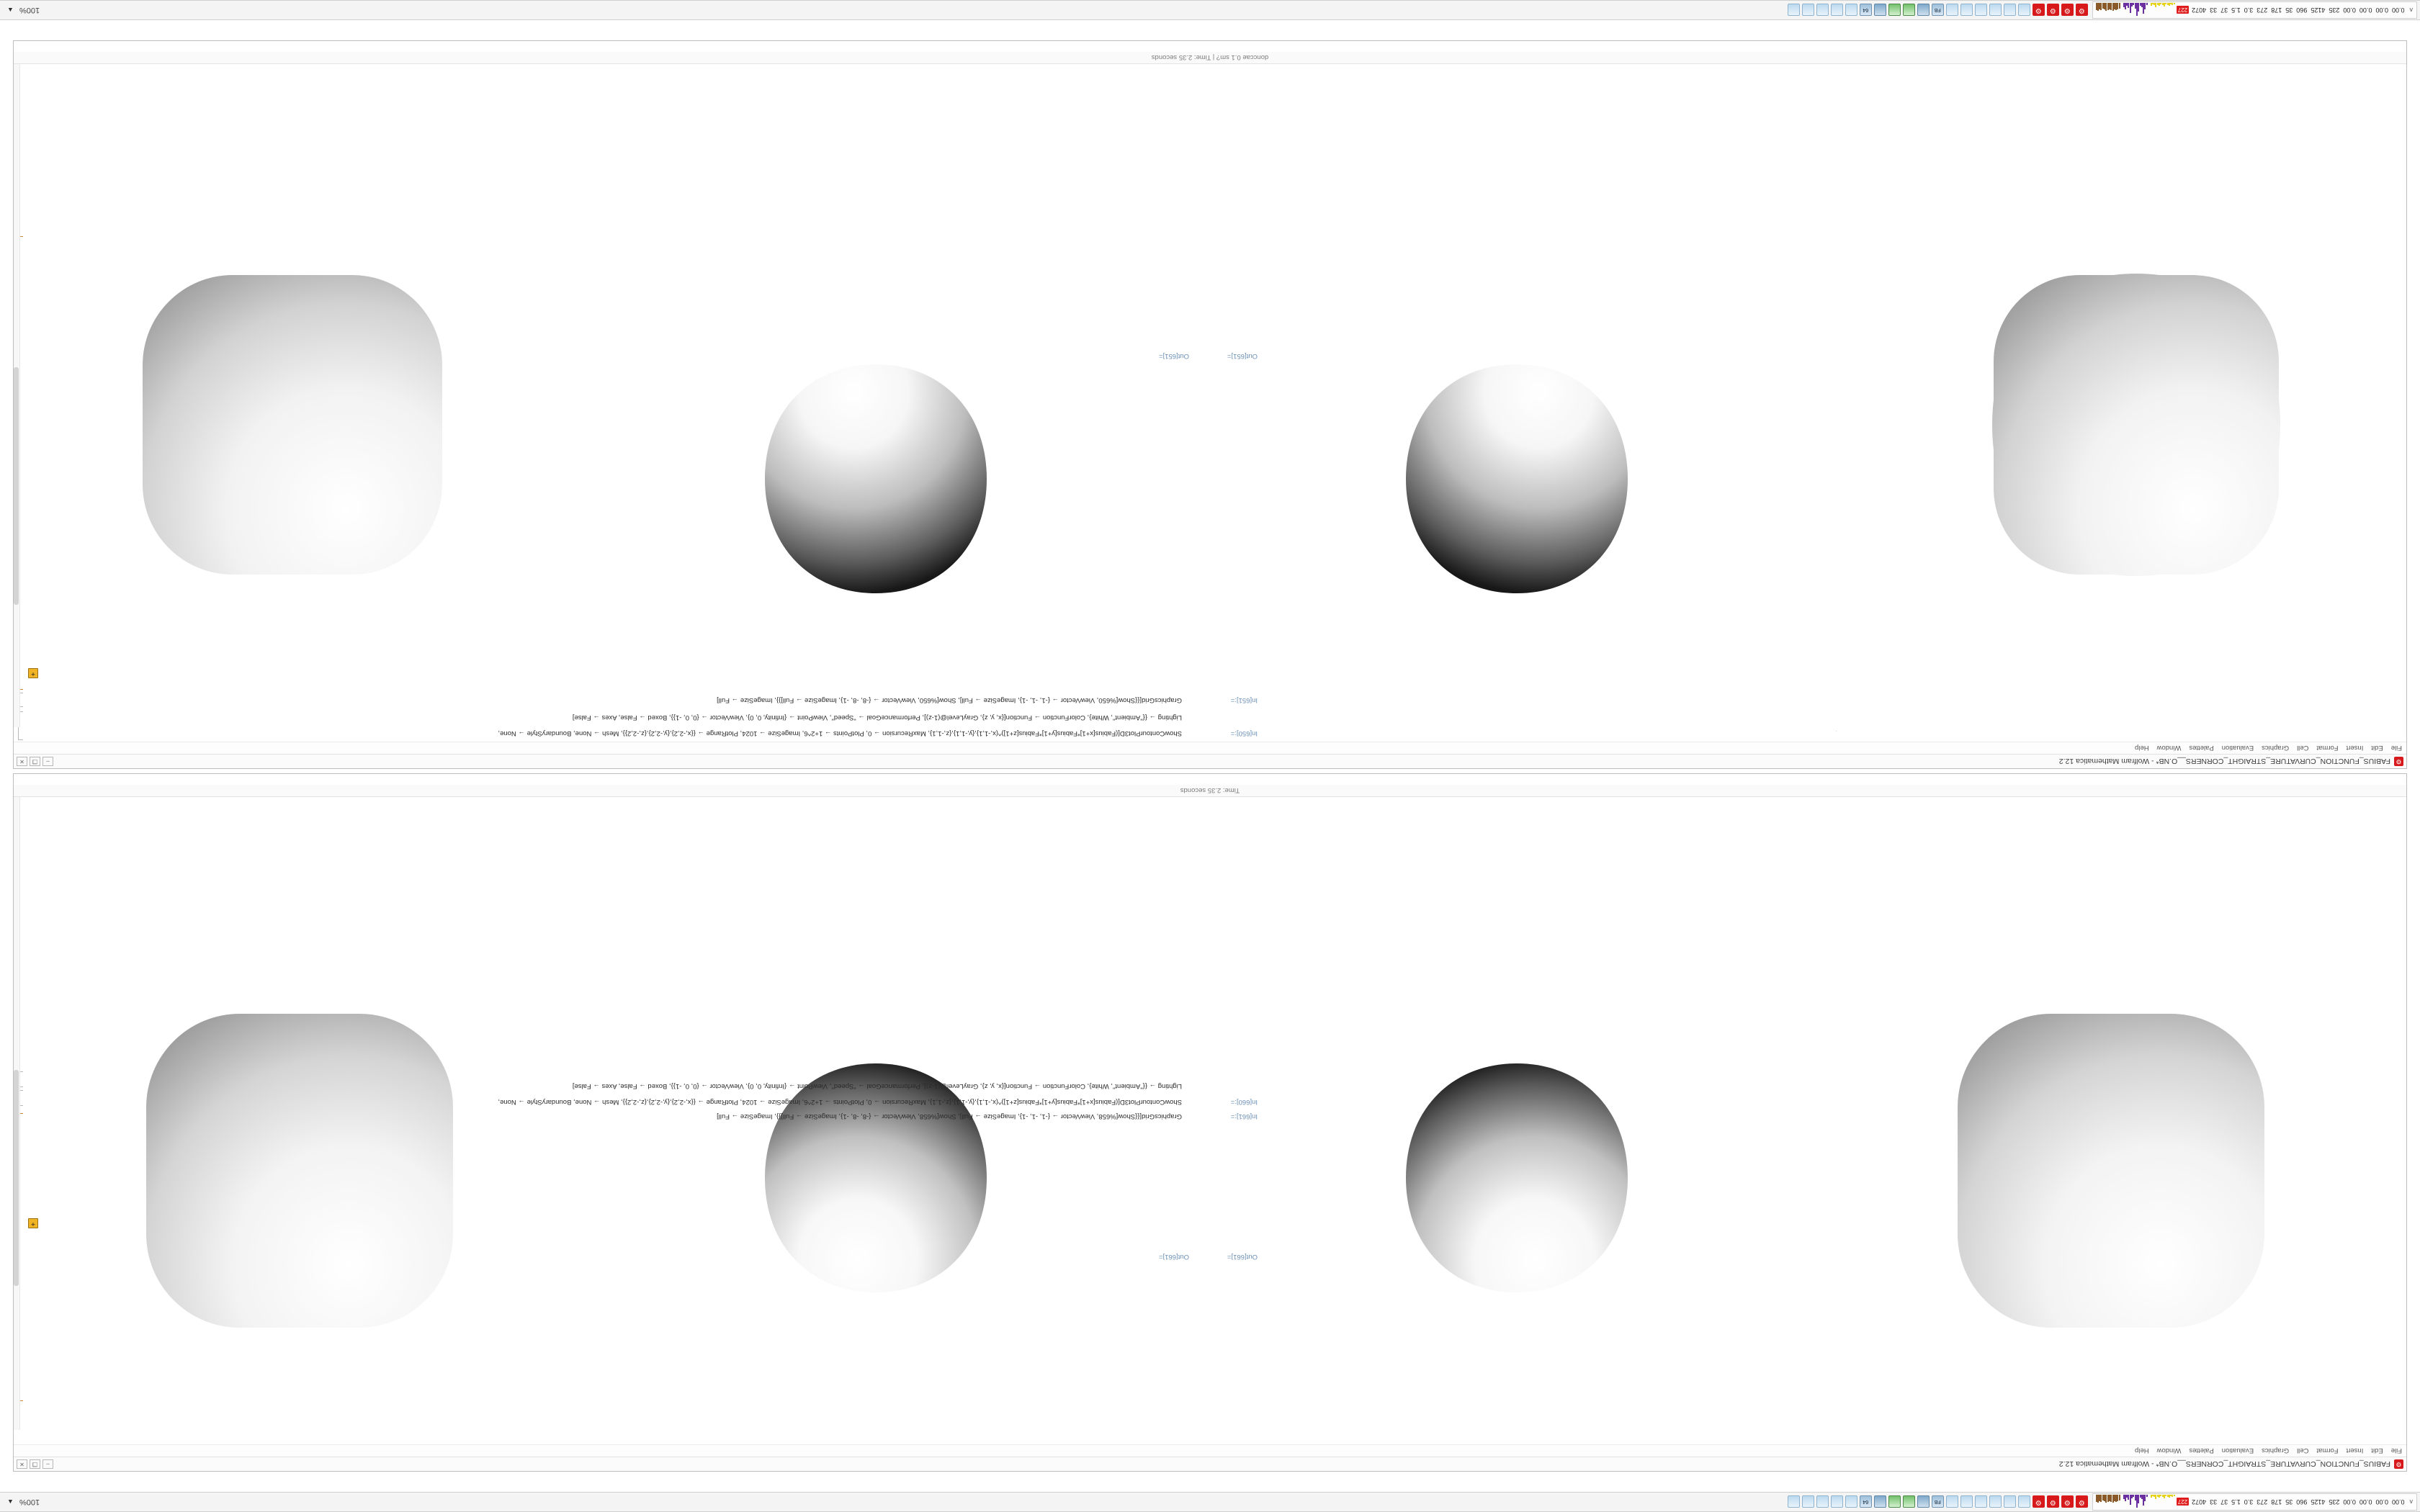 This screenshot has height=1512, width=2420. Describe the element at coordinates (292, 424) in the screenshot. I see `fabius-surface-rounded-cube-bottom-right` at that location.